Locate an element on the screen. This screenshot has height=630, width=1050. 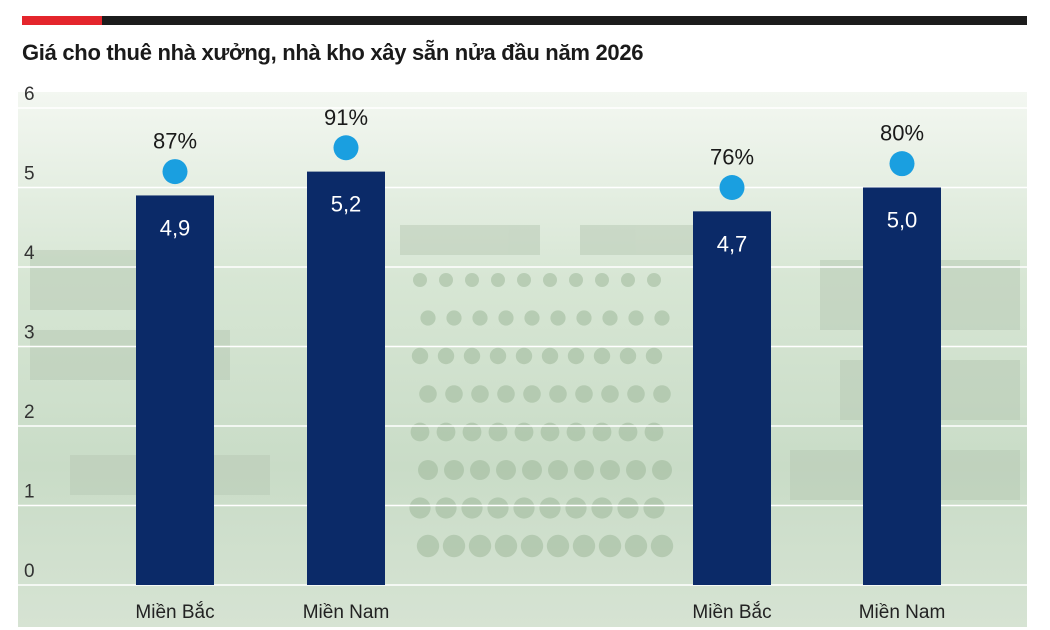
y-tick-label: 6 is located at coordinates (29, 94).